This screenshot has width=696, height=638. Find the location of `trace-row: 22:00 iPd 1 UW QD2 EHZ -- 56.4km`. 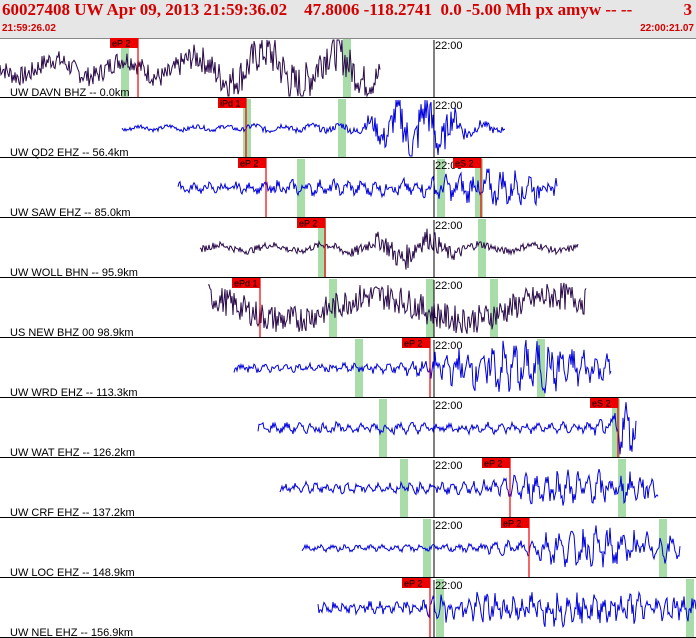

trace-row: 22:00 iPd 1 UW QD2 EHZ -- 56.4km is located at coordinates (348, 128).